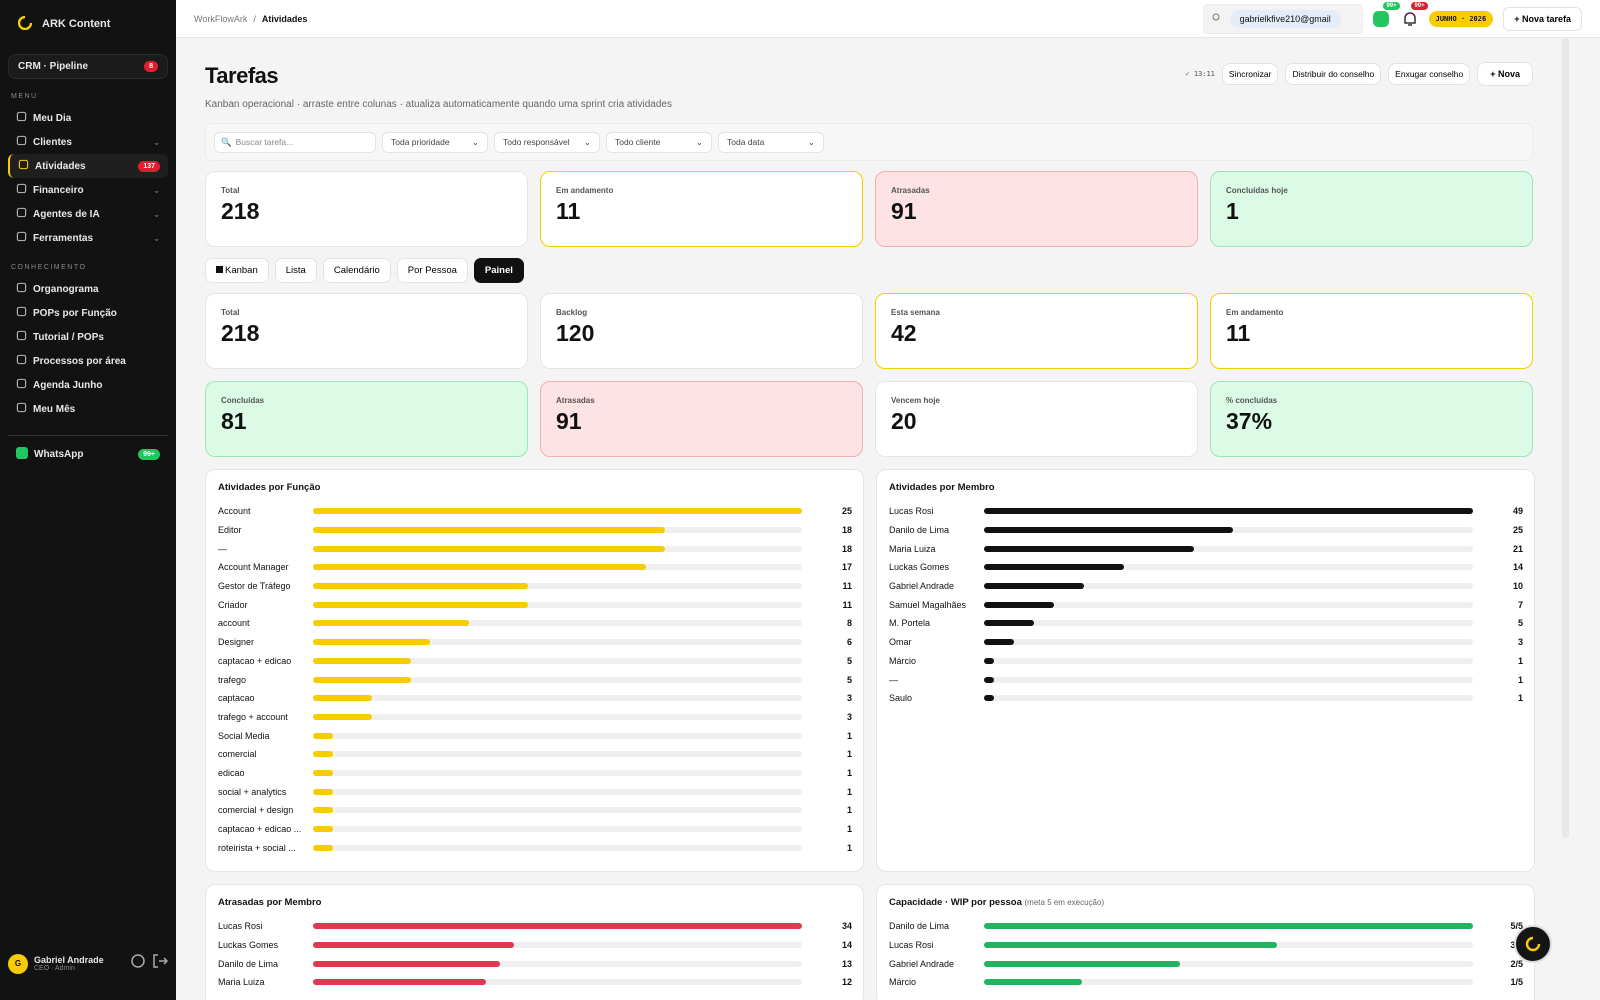 This screenshot has height=1000, width=1600. I want to click on view-tab: Calendário, so click(356, 270).